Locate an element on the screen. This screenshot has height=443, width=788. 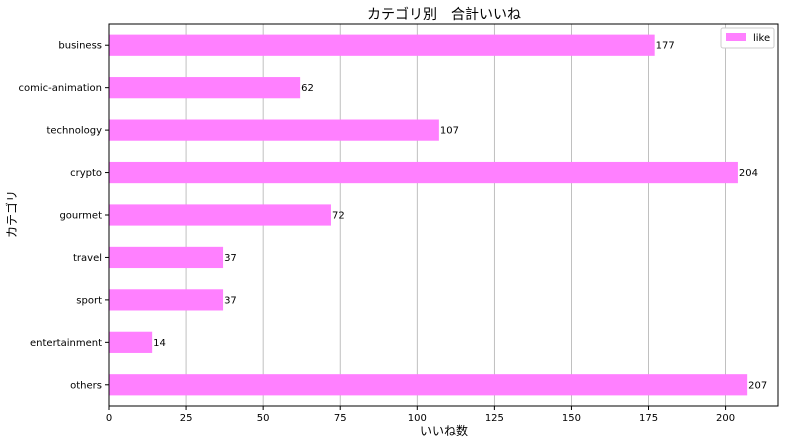
y-tick-label: sport is located at coordinates (89, 300).